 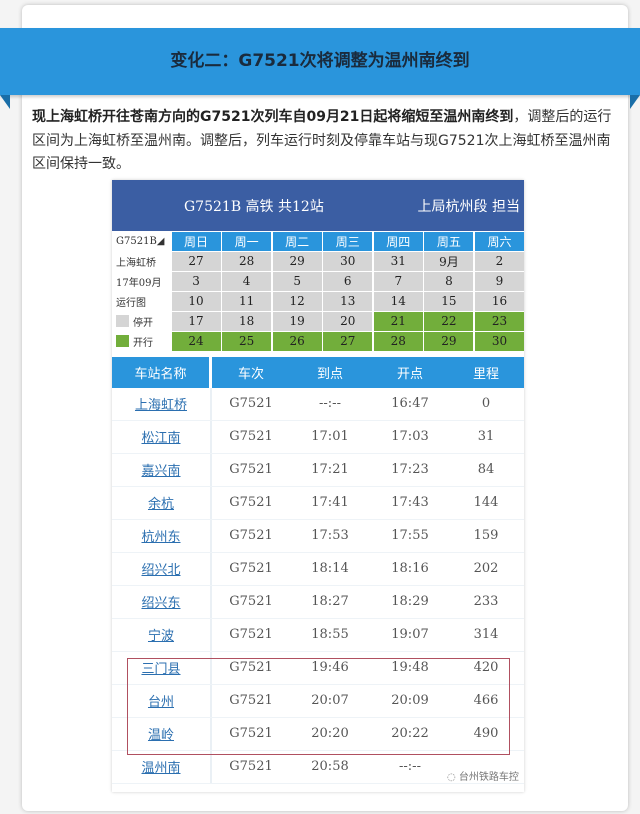 What do you see at coordinates (141, 281) in the screenshot?
I see `calendar-label: 17年09月` at bounding box center [141, 281].